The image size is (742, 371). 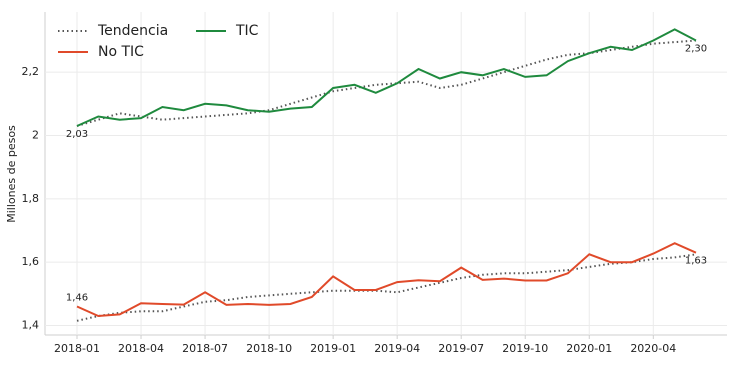 What do you see at coordinates (31, 261) in the screenshot?
I see `y-tick-label: 1,6` at bounding box center [31, 261].